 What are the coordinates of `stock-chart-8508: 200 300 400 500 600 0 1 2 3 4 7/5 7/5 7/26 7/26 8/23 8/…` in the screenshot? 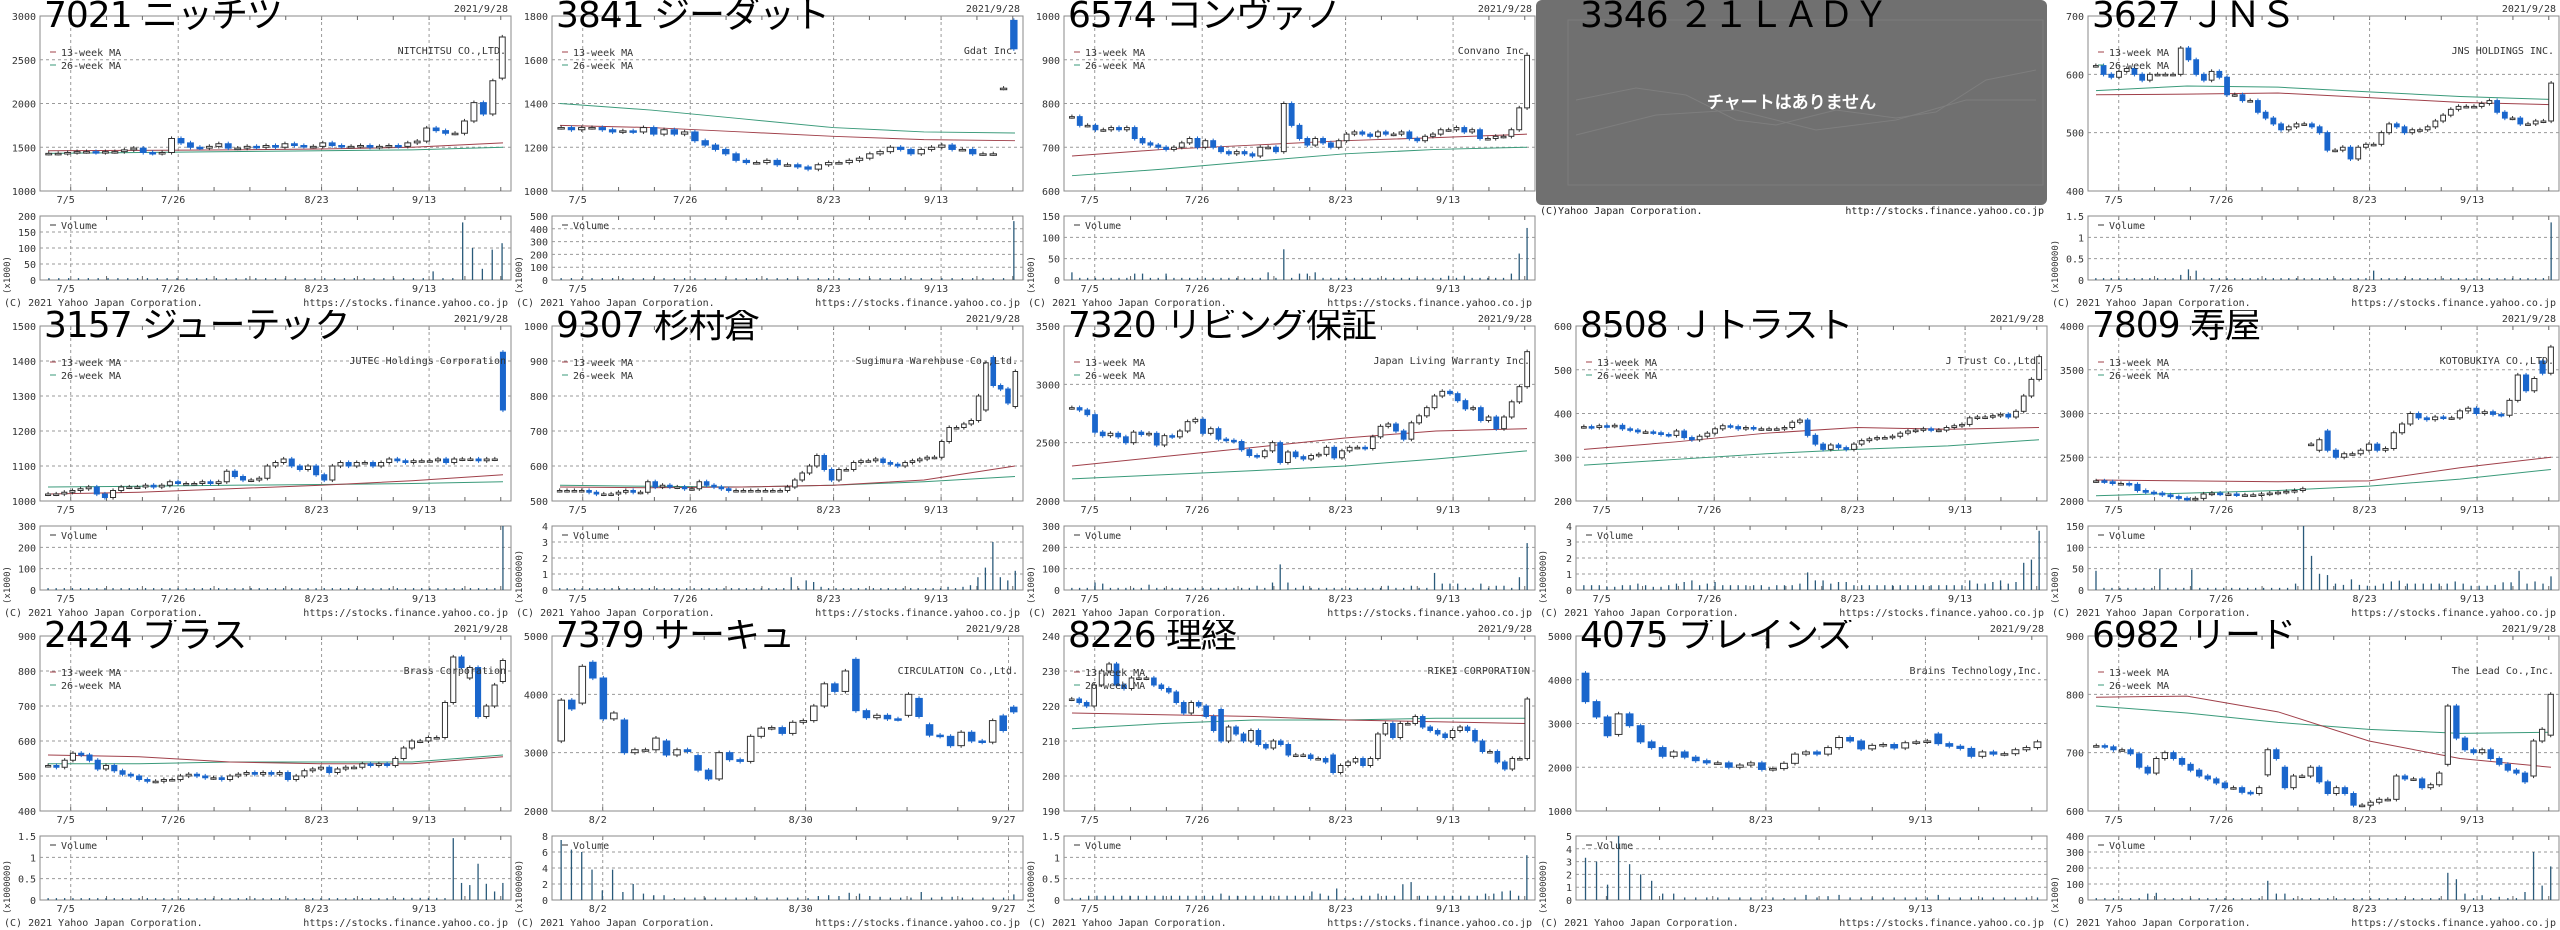 It's located at (1792, 465).